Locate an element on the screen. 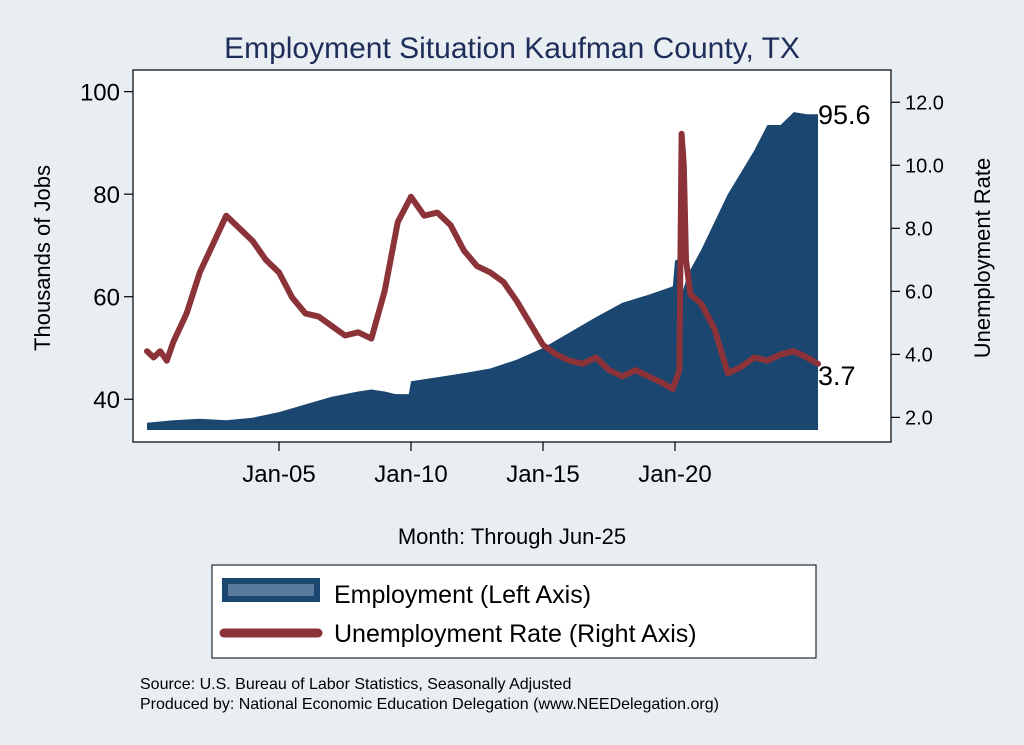 This screenshot has width=1024, height=745. legend-item-employment: Employment (Left Axis) is located at coordinates (406, 593).